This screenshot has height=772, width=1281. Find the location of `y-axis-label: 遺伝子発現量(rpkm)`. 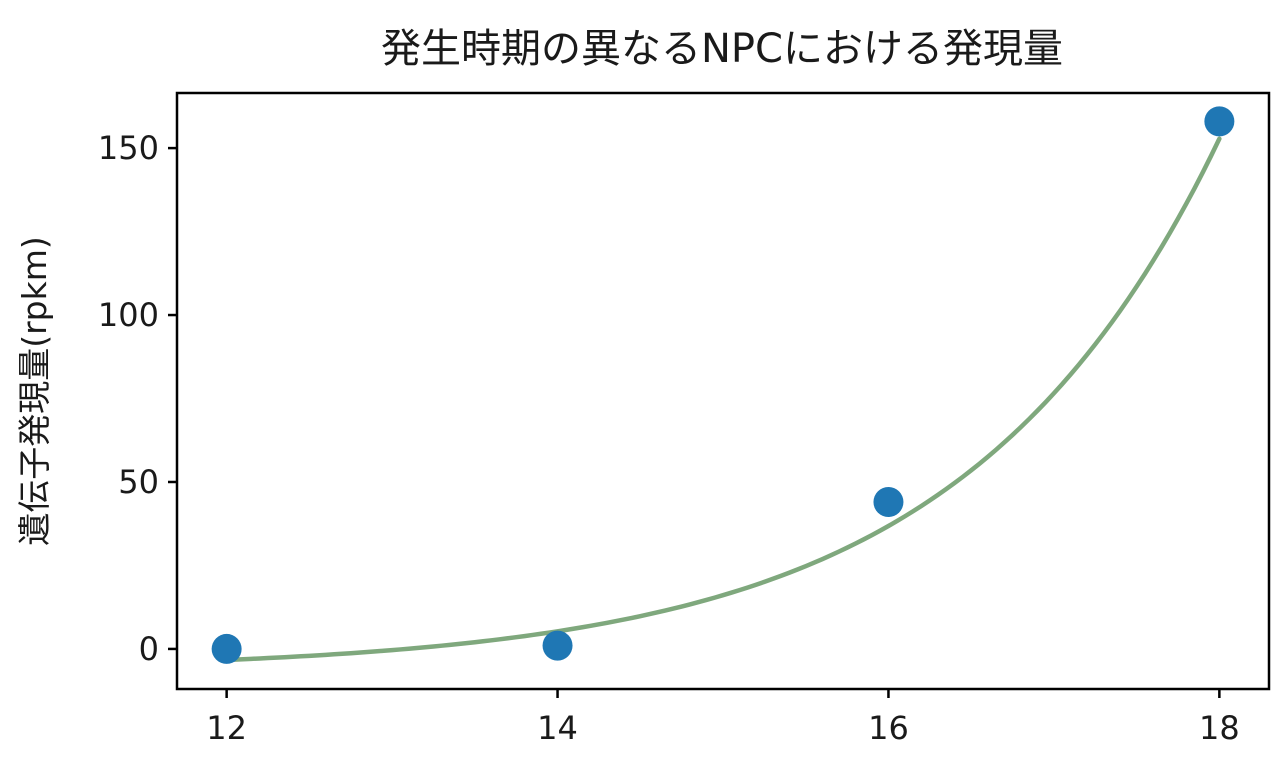

y-axis-label: 遺伝子発現量(rpkm) is located at coordinates (34, 391).